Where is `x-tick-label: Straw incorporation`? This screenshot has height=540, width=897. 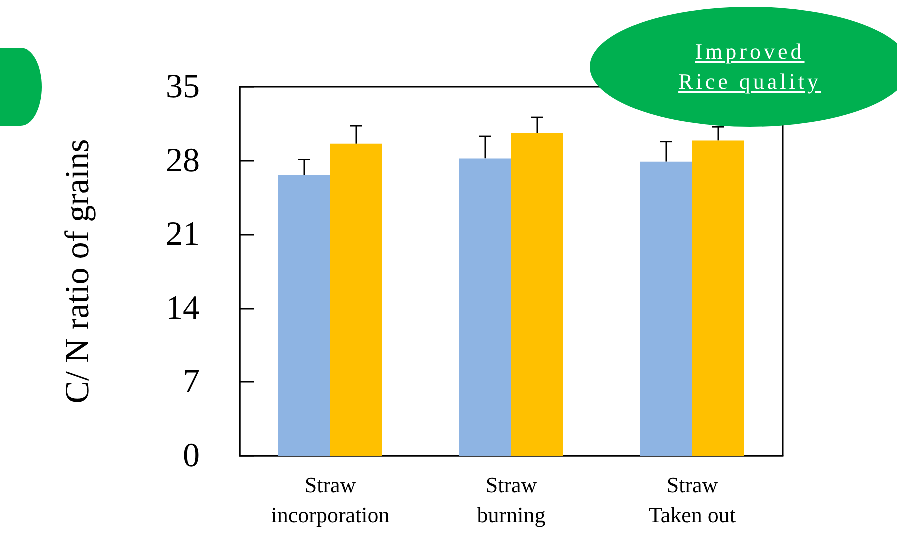
x-tick-label: Straw incorporation is located at coordinates (330, 500).